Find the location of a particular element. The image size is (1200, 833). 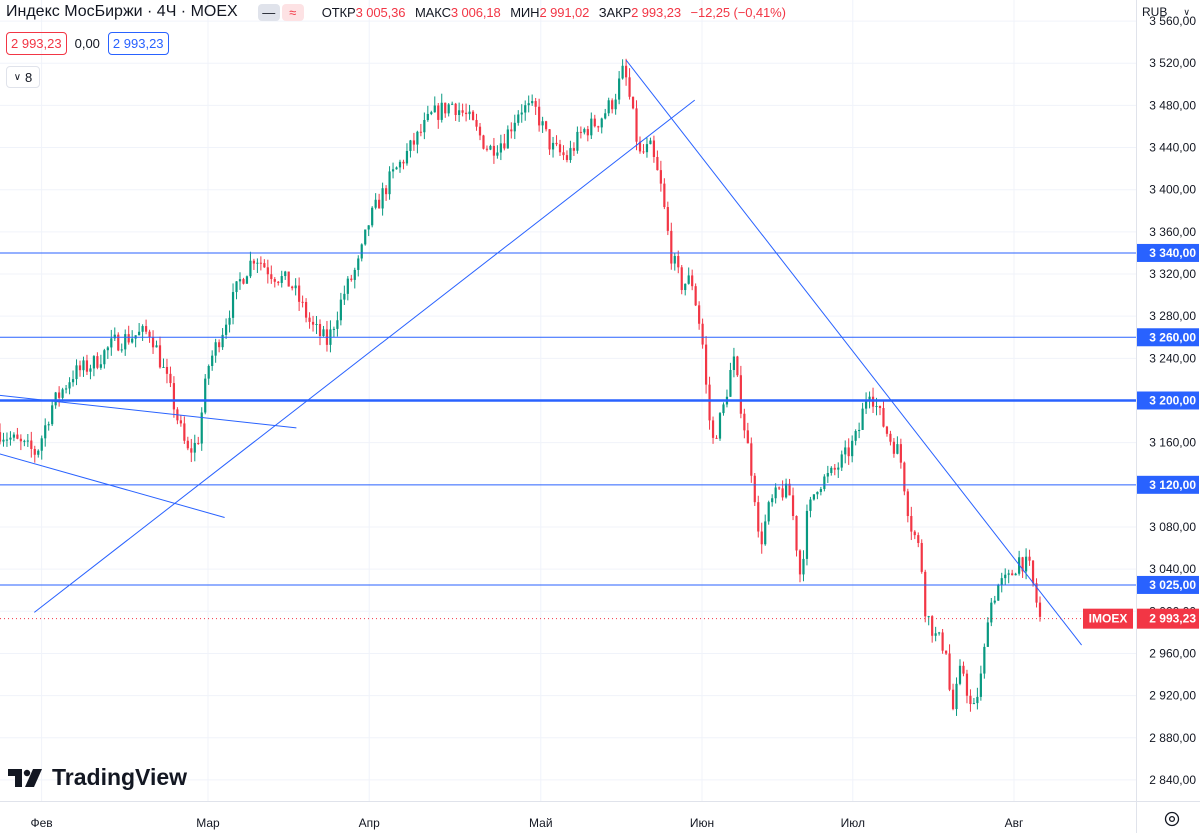

wave-icon: ≈ is located at coordinates (292, 12).